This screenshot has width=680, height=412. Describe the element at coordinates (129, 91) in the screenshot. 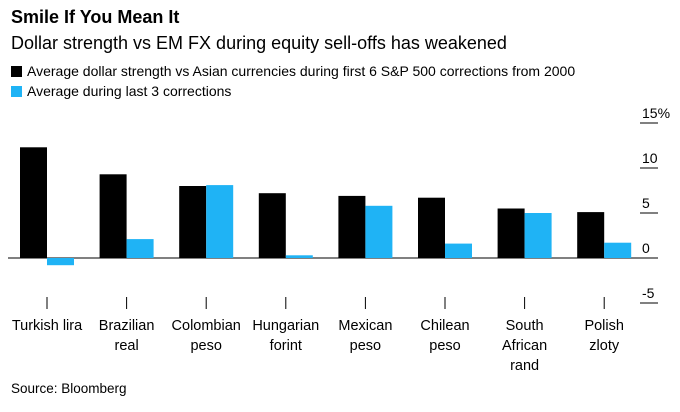

I see `legend-label-last-three: Average during last 3 corrections` at that location.